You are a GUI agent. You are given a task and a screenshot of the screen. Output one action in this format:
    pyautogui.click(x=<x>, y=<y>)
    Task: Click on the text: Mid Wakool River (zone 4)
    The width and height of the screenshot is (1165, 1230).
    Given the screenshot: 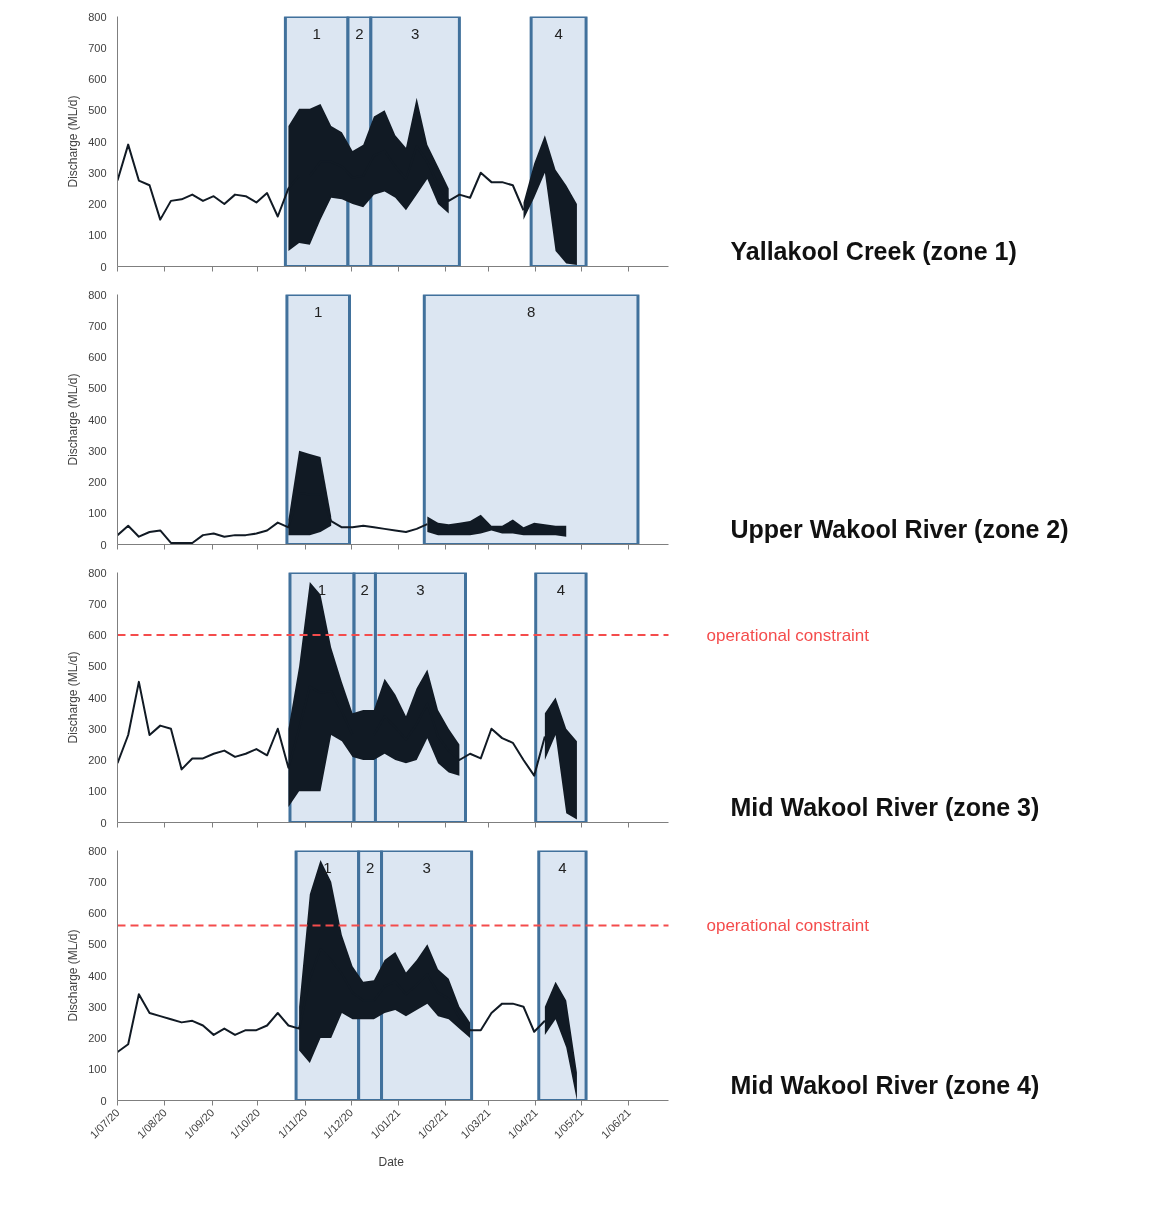 What is the action you would take?
    pyautogui.click(x=885, y=1084)
    